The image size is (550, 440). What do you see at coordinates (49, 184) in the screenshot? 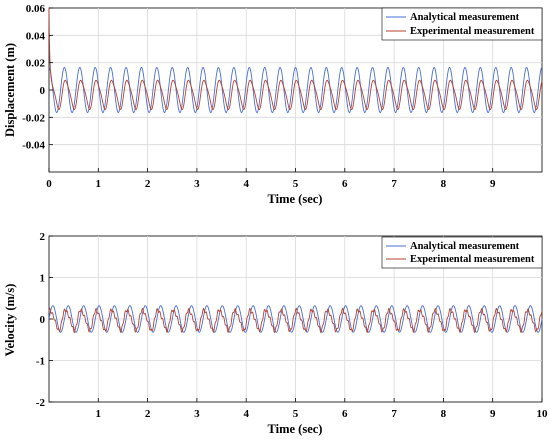
I see `x-tick-label: 0` at bounding box center [49, 184].